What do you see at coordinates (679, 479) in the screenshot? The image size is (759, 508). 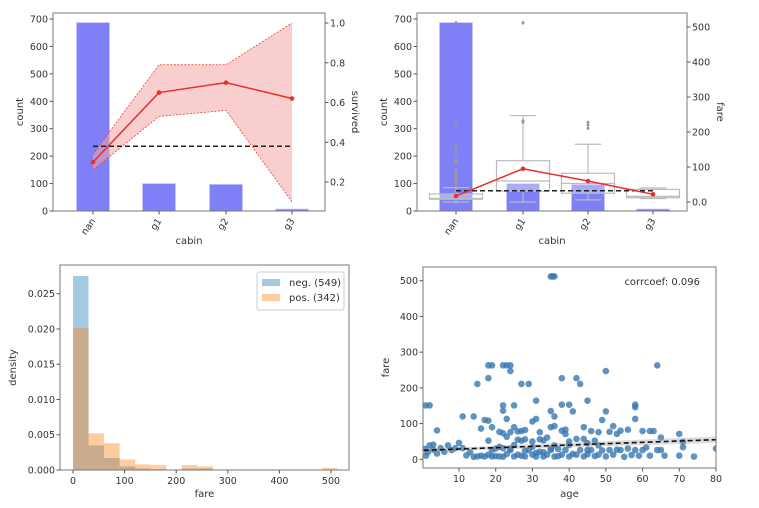 I see `x-tick-label: 70` at bounding box center [679, 479].